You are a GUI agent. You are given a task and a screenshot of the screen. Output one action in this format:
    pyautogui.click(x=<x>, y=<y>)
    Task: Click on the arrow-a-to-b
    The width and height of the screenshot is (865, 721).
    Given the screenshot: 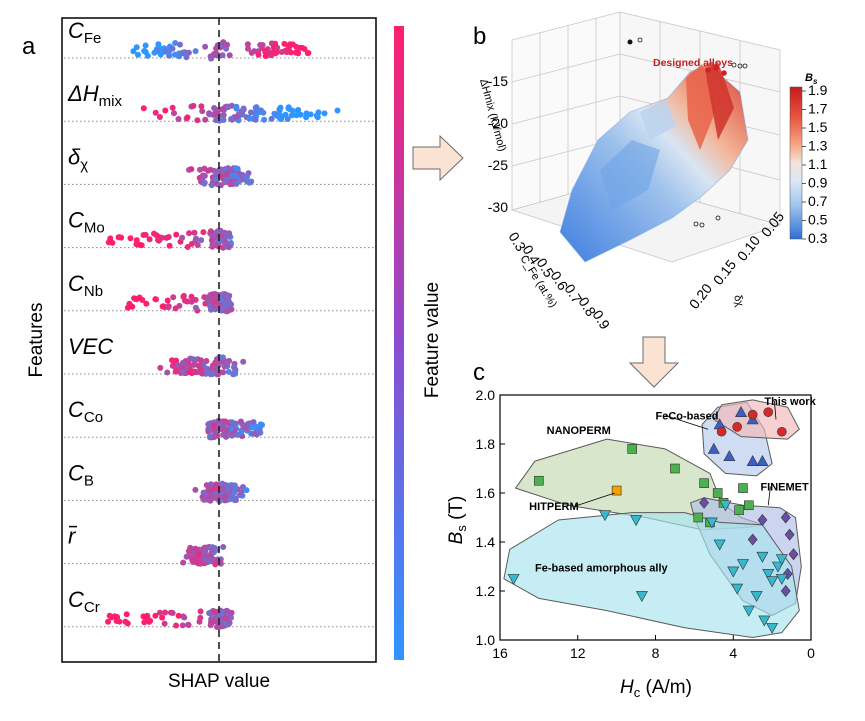 What is the action you would take?
    pyautogui.click(x=438, y=158)
    